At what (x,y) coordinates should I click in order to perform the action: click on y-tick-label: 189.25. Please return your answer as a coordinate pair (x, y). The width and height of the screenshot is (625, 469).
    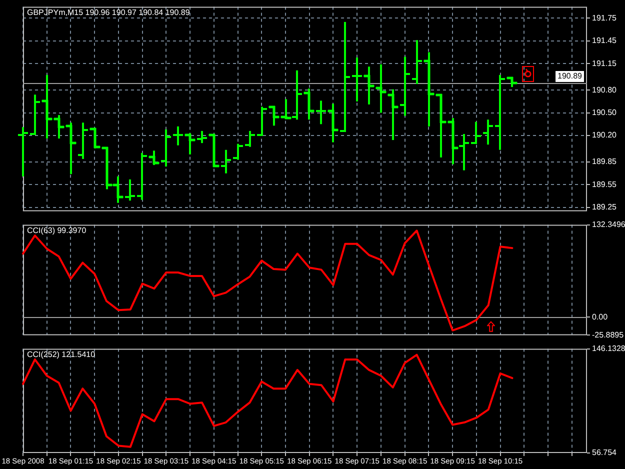
    Looking at the image, I should click on (605, 207).